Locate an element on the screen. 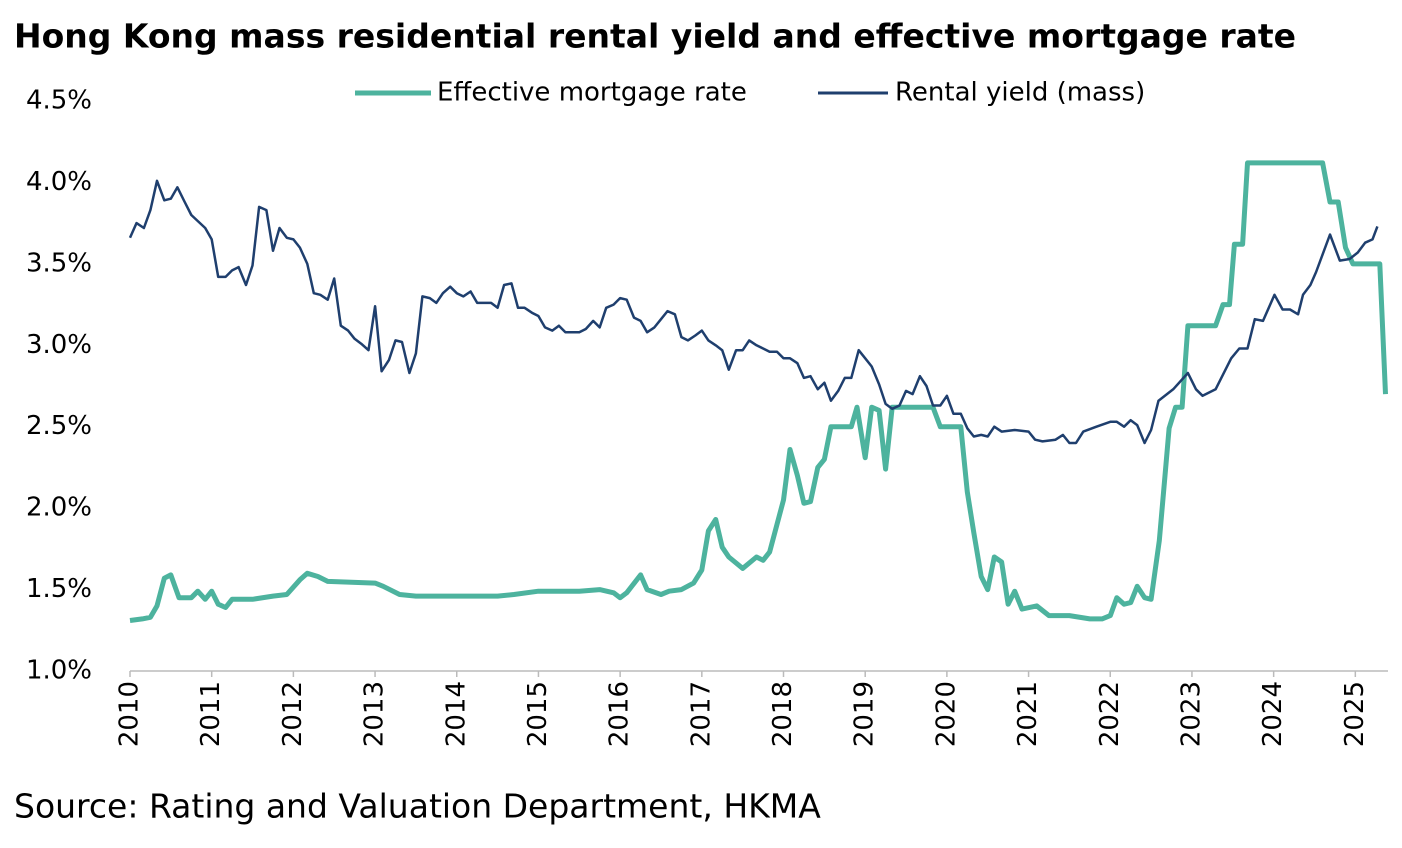 The image size is (1402, 848). x-tick-label: 2023 is located at coordinates (1191, 714).